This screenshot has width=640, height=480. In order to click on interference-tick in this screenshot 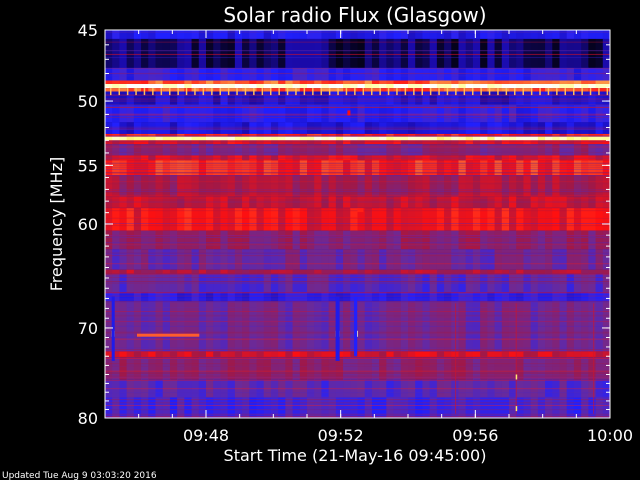, I will do `click(178, 92)`.